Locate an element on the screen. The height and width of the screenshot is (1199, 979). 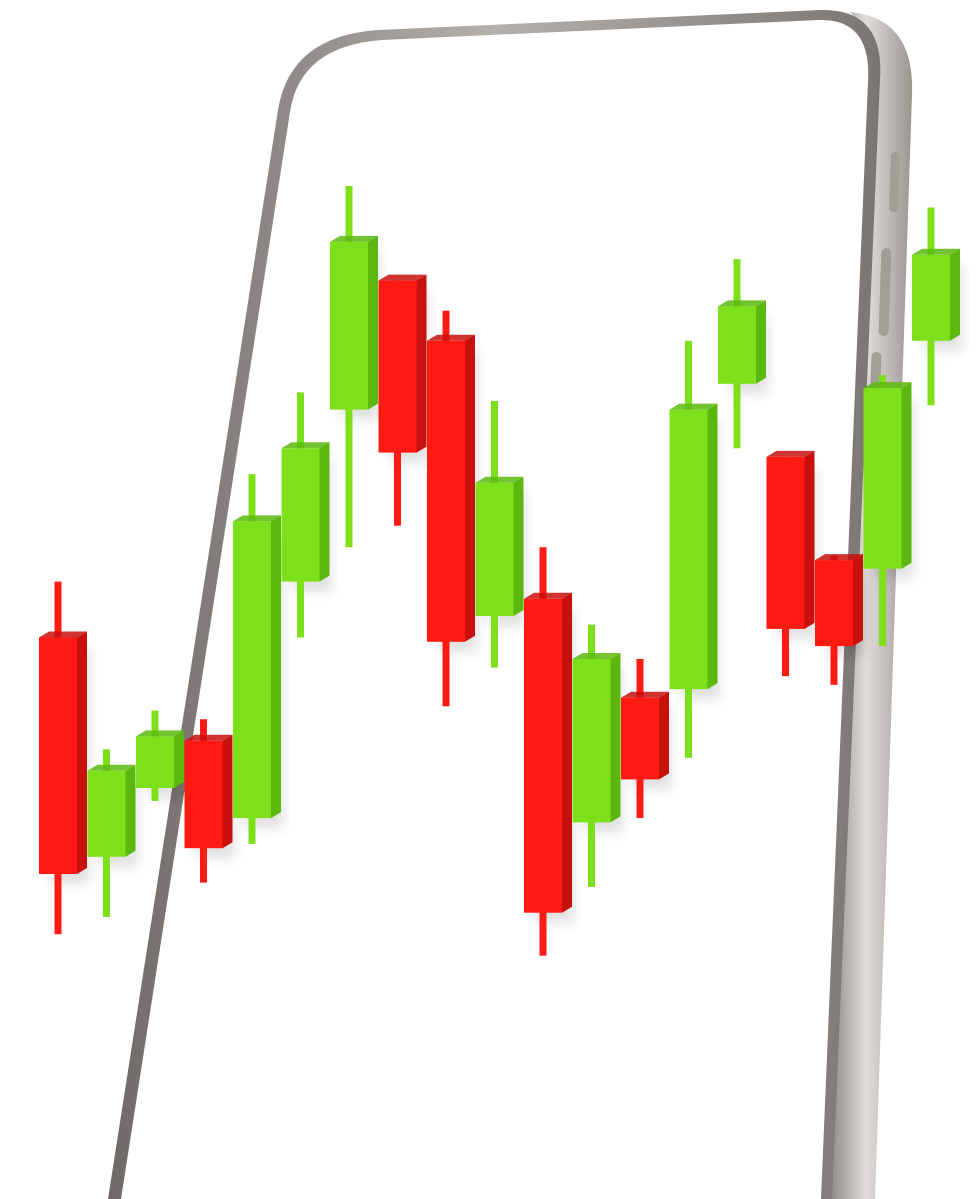
side-button-middle is located at coordinates (885, 292).